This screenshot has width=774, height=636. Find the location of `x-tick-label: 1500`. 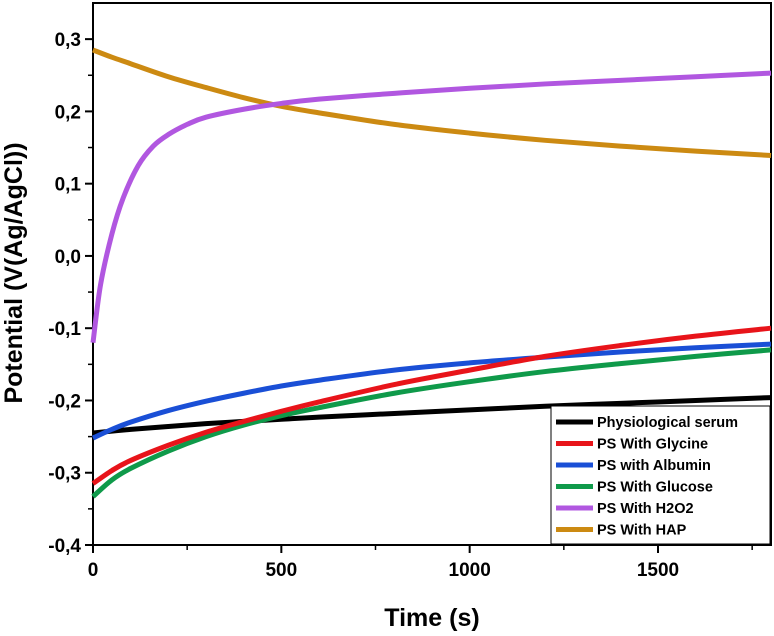

x-tick-label: 1500 is located at coordinates (658, 570).